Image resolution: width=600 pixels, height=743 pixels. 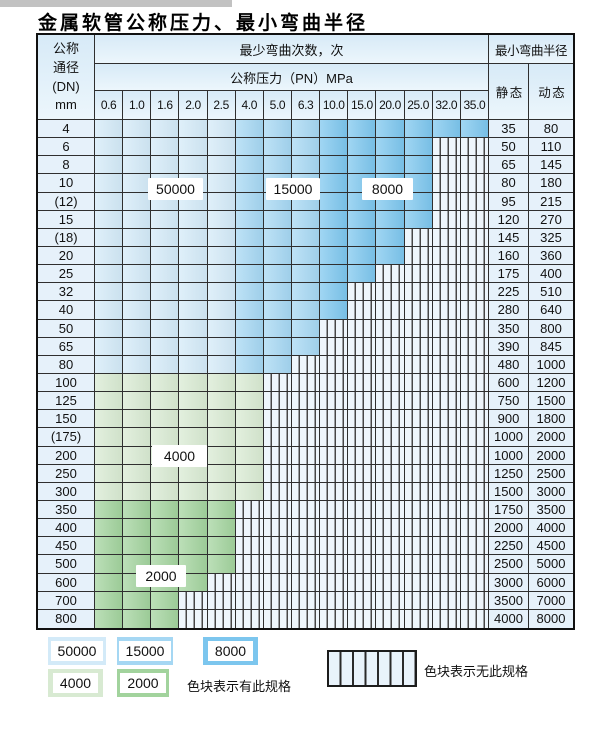 I want to click on dn-cell: 100, so click(x=66, y=383).